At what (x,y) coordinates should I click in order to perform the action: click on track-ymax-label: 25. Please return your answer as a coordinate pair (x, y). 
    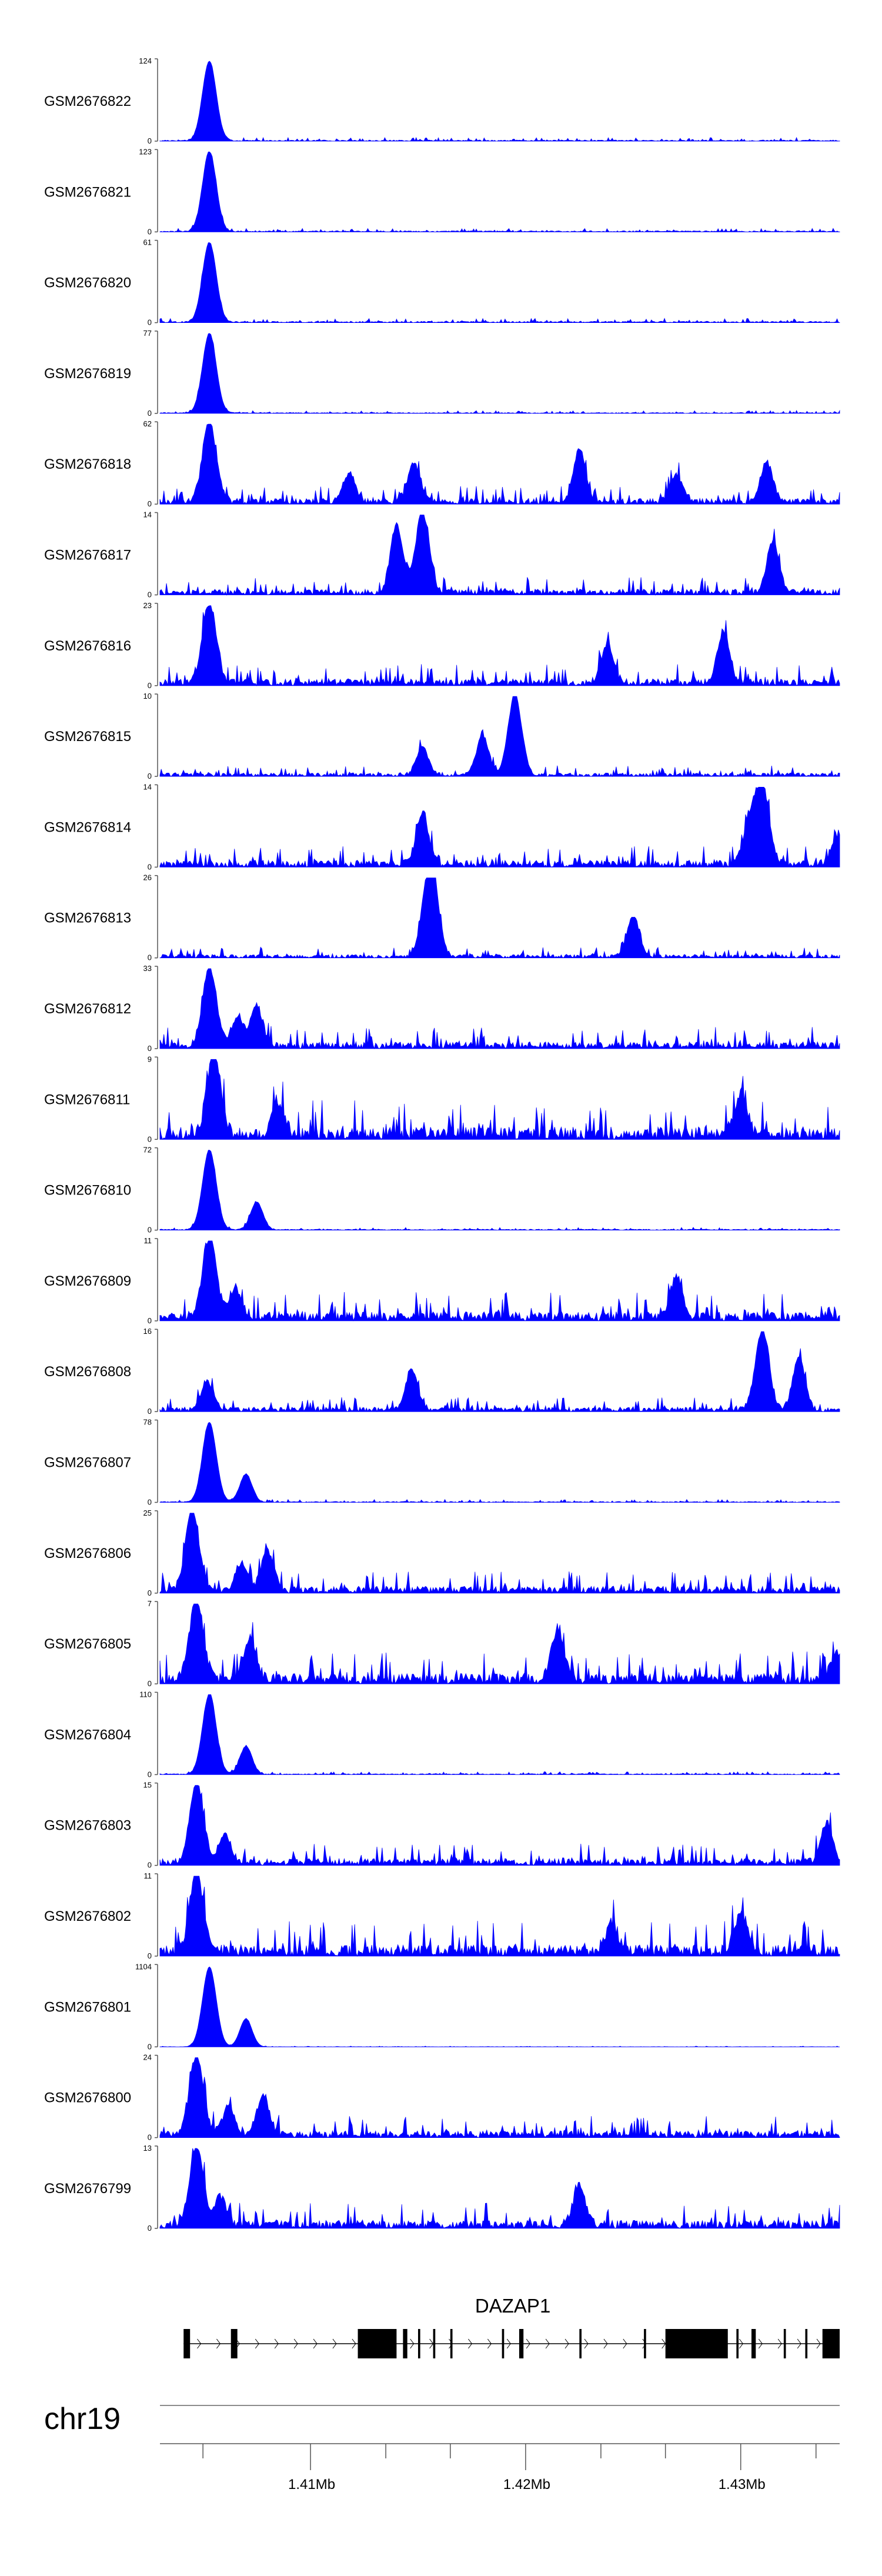
    Looking at the image, I should click on (147, 1513).